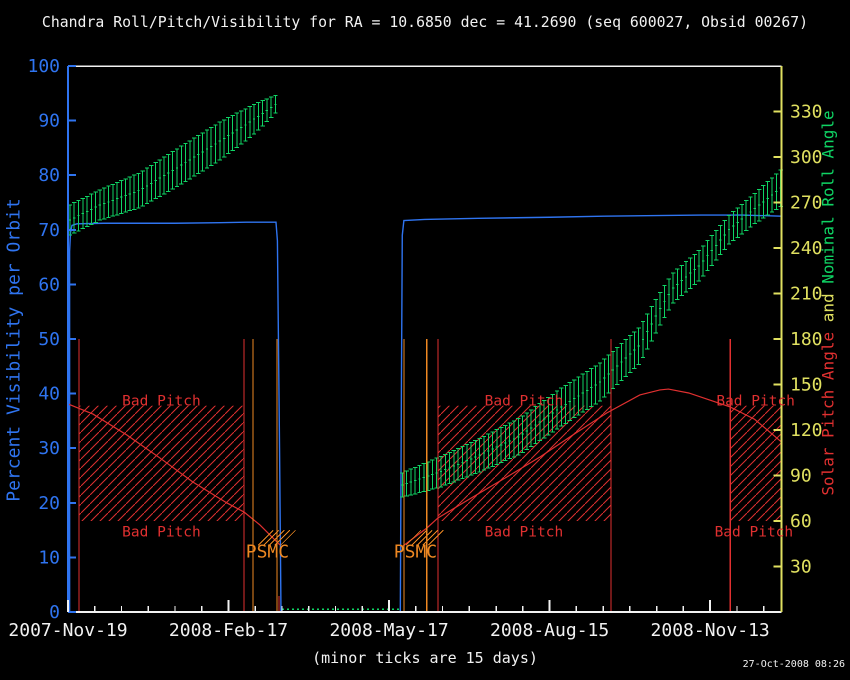  Describe the element at coordinates (49, 448) in the screenshot. I see `left-tick-label: 30` at that location.